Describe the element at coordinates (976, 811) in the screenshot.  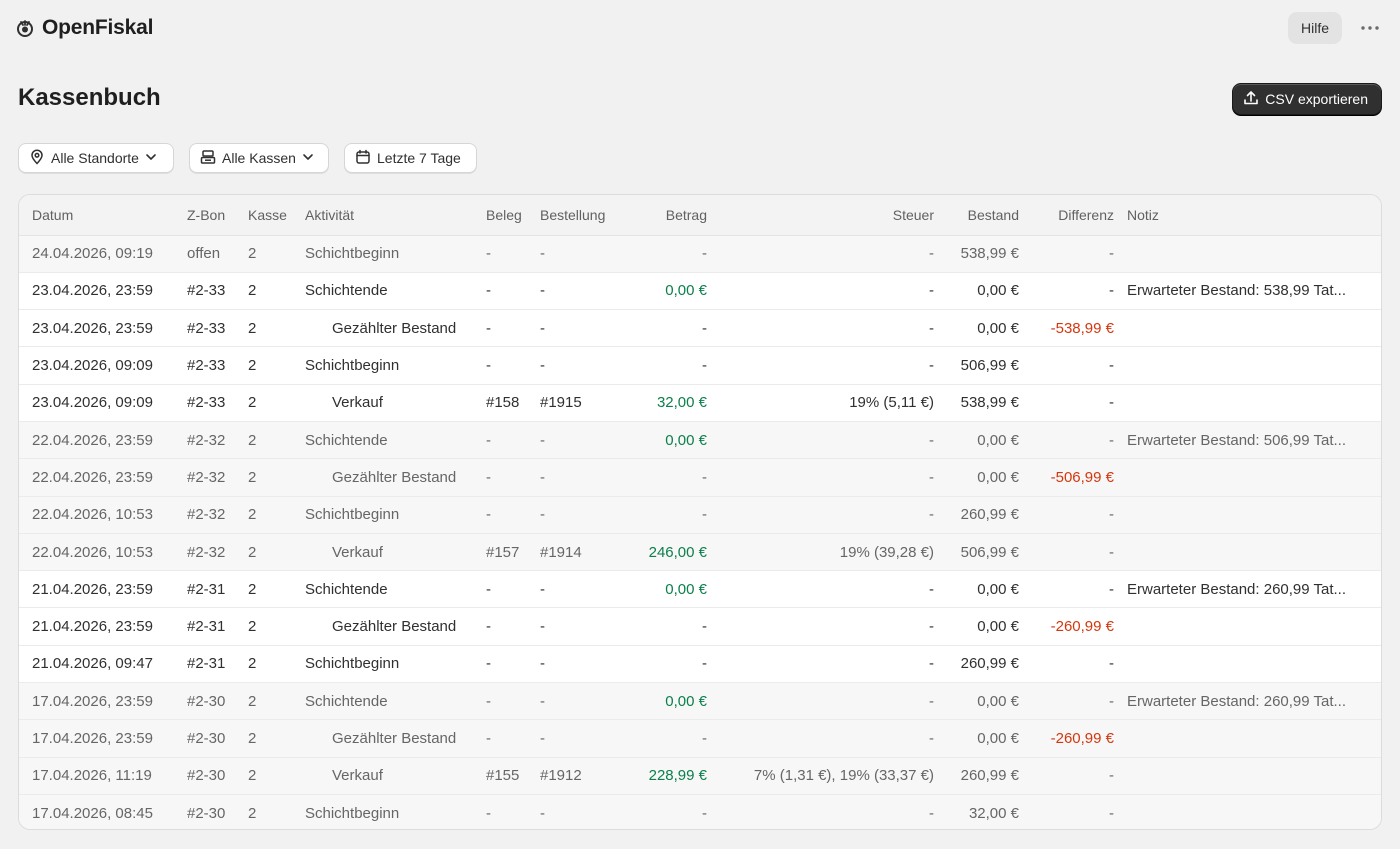
I see `cell-bestand: 32,00 €` at that location.